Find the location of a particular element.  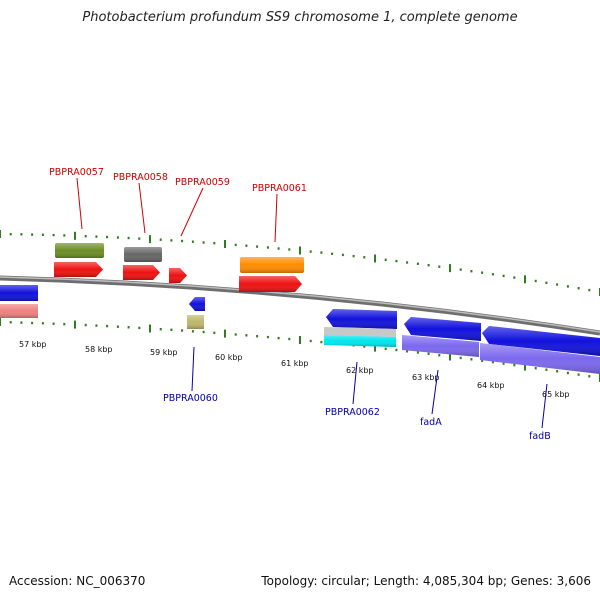

outer-tick-track is located at coordinates (300, 263).